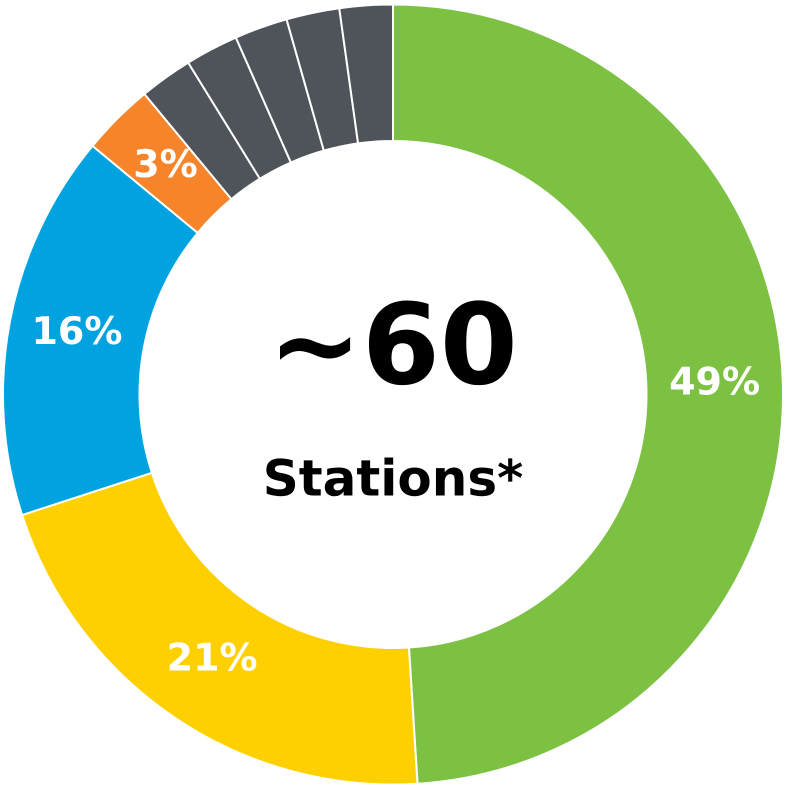  I want to click on text: ~60, so click(393, 345).